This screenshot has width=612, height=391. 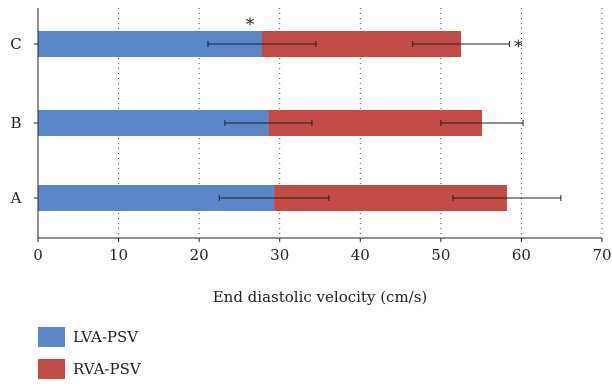 I want to click on legend-item-lva: LVA-PSV, so click(x=89, y=337).